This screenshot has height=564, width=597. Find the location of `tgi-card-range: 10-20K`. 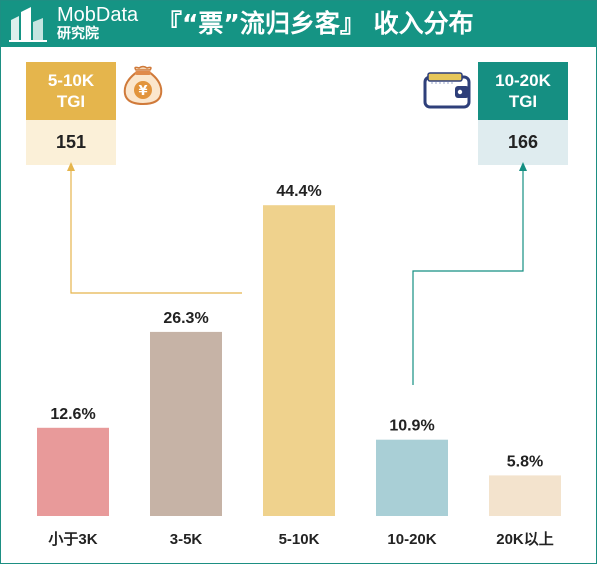

tgi-card-range: 10-20K is located at coordinates (523, 80).